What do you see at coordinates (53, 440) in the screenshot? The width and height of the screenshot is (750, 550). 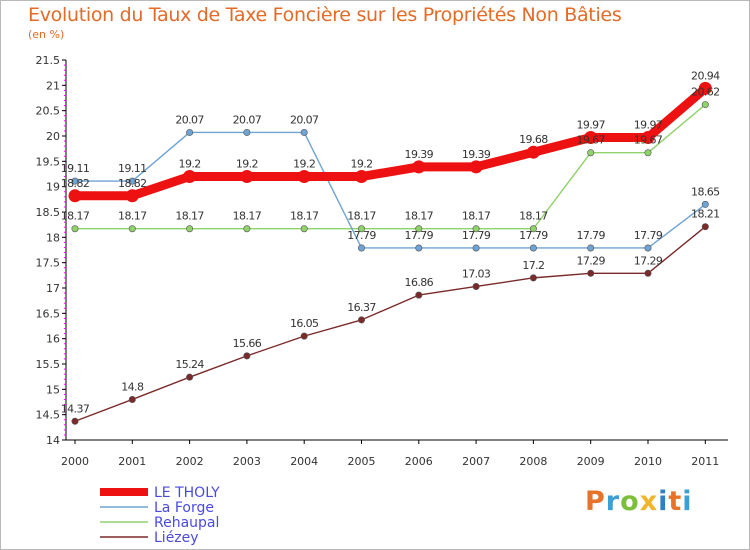 I see `y-tick-label: 14` at bounding box center [53, 440].